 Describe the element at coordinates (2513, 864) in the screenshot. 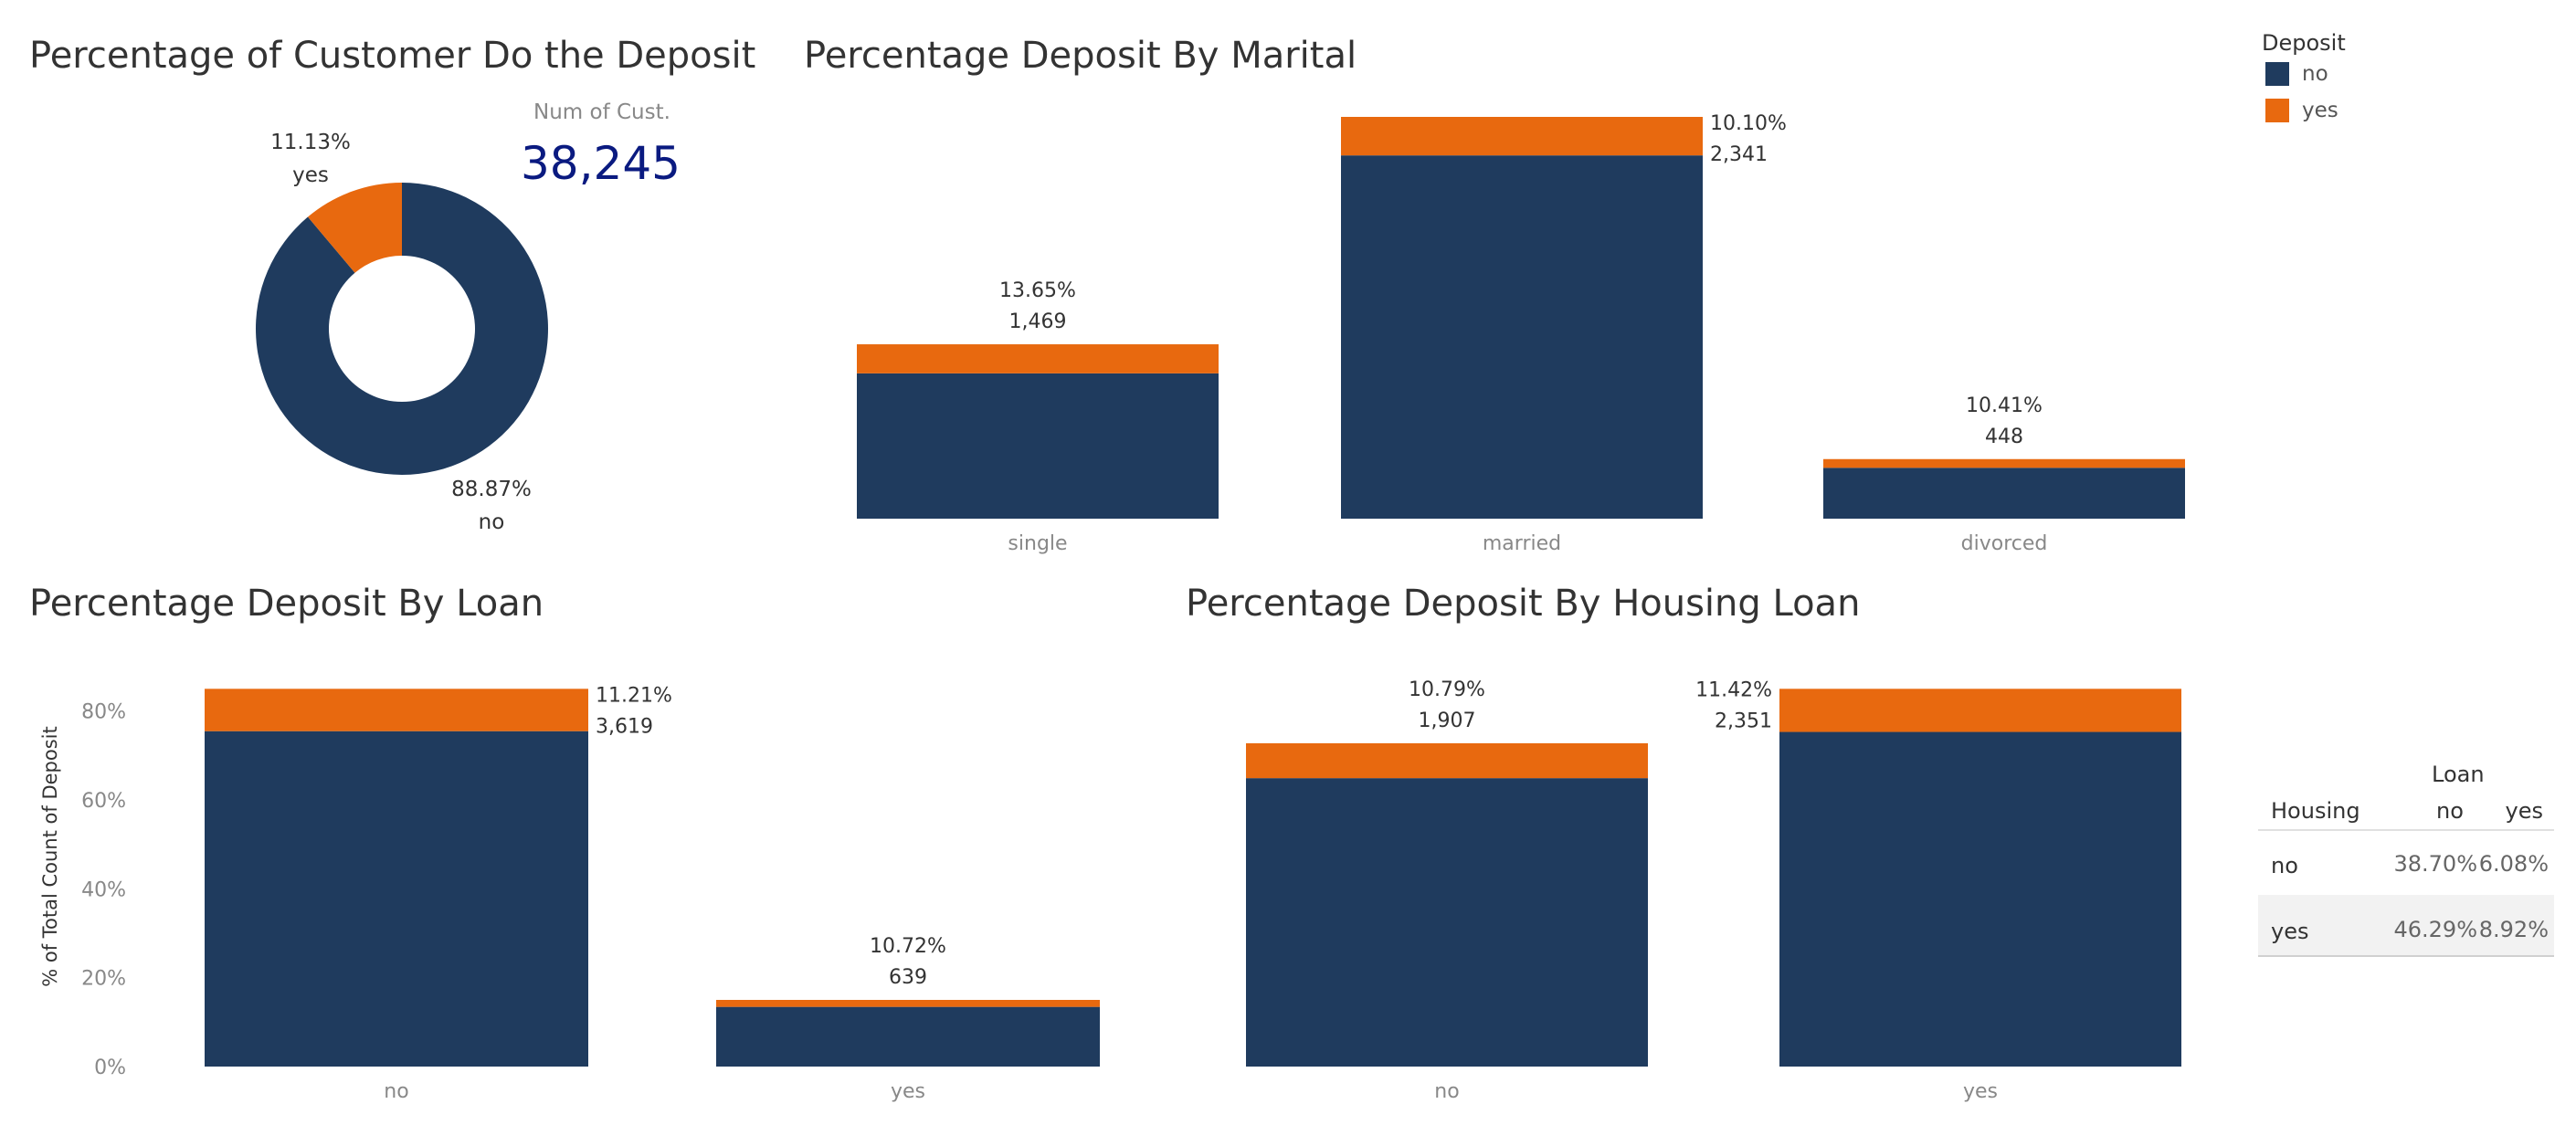

I see `crosstab-cell: 6.08%` at that location.